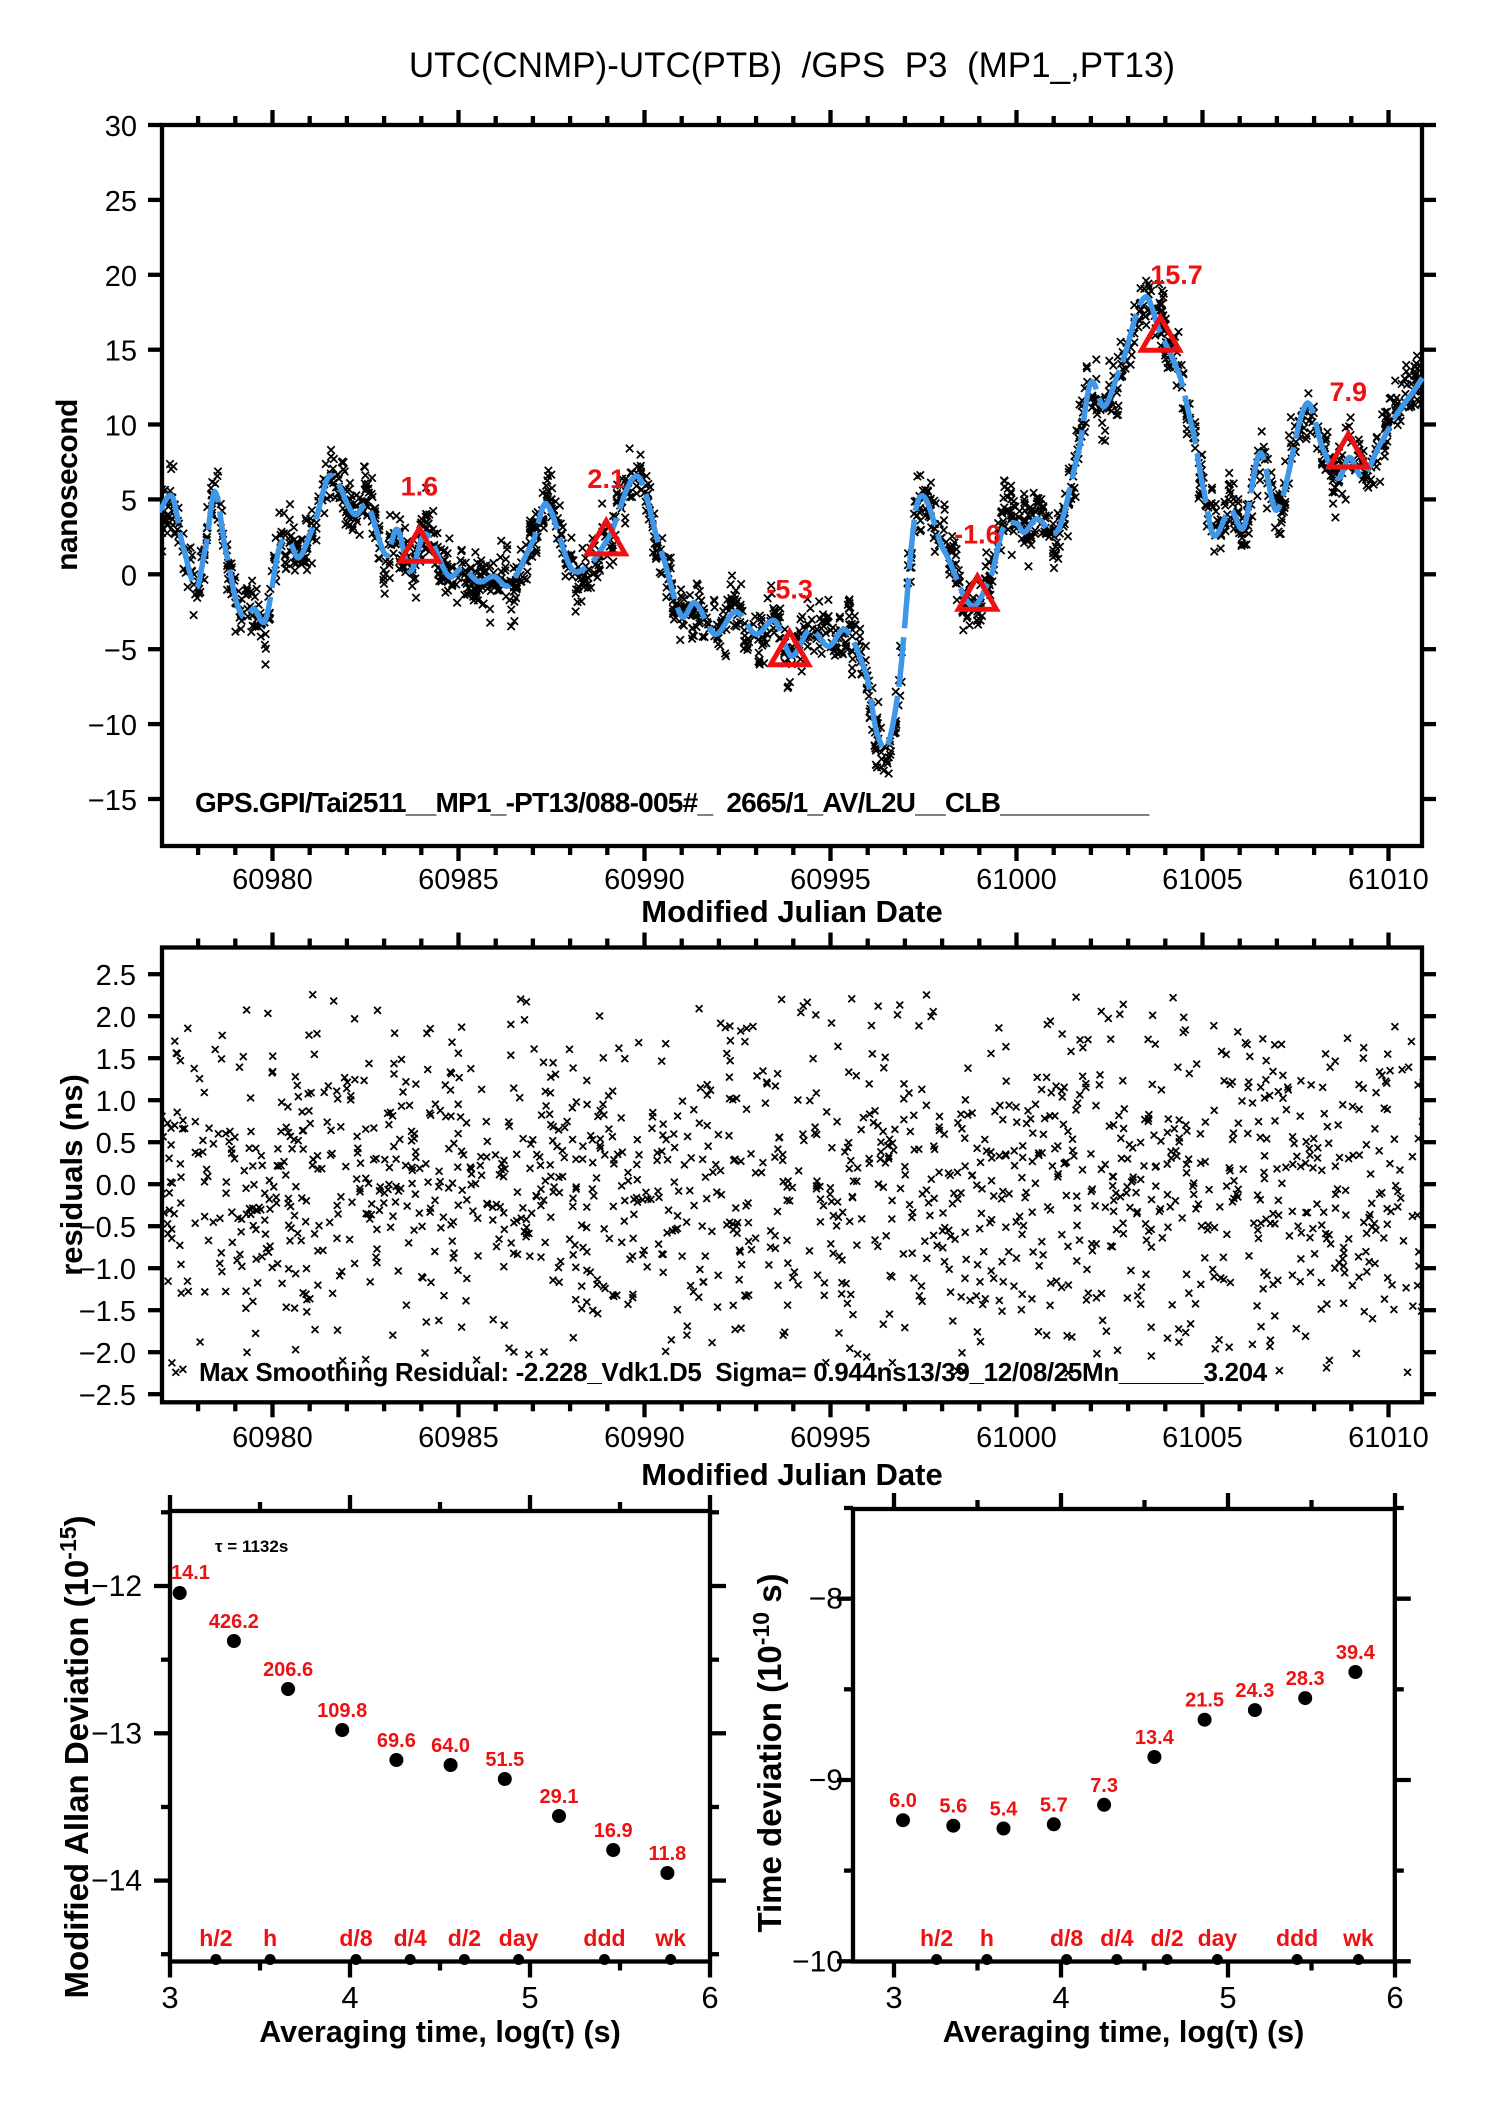 This screenshot has height=2110, width=1488. What do you see at coordinates (121, 277) in the screenshot?
I see `svg-text: 20` at bounding box center [121, 277].